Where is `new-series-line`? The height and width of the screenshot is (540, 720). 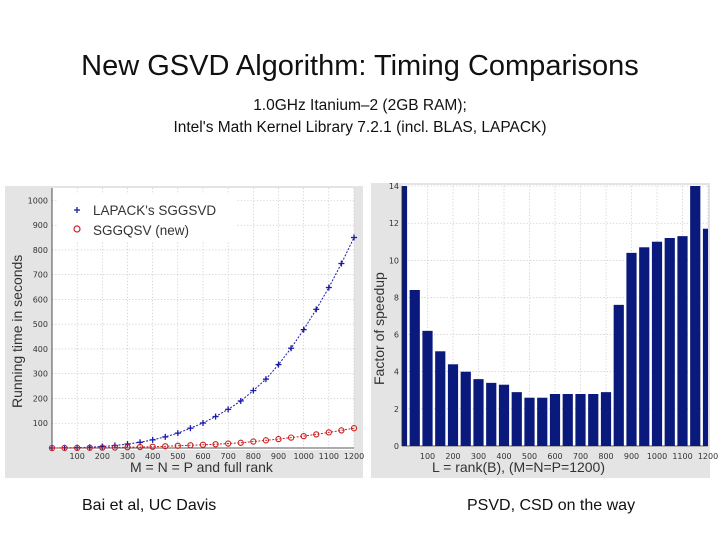 new-series-line is located at coordinates (203, 438).